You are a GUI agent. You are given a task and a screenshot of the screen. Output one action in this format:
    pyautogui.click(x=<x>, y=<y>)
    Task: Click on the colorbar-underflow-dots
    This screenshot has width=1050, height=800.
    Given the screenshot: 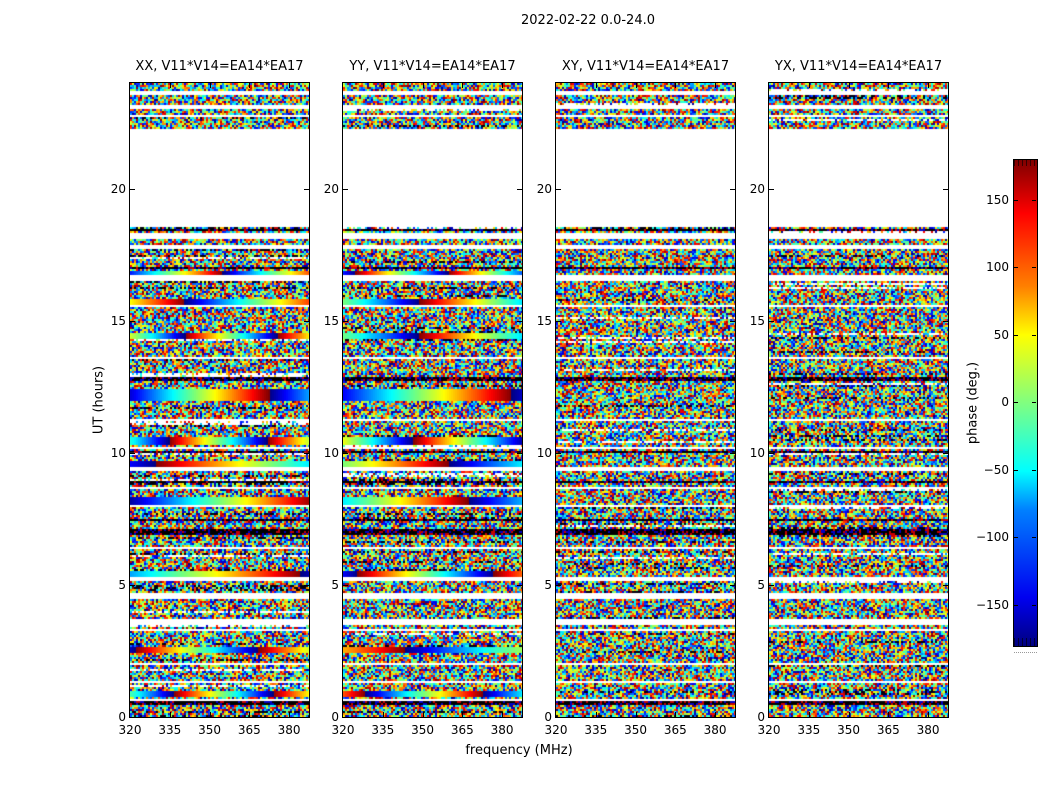 What is the action you would take?
    pyautogui.click(x=1025, y=652)
    